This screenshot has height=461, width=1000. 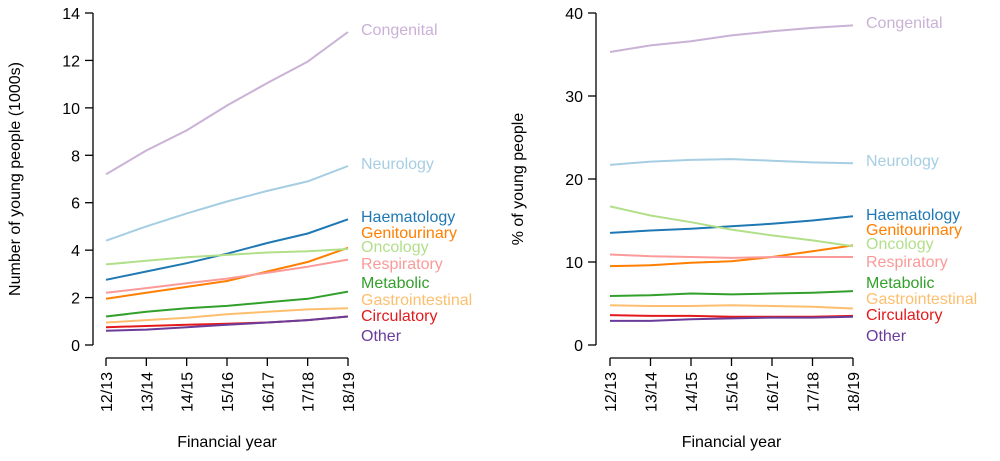 I want to click on y-tick-label: 20, so click(x=574, y=180).